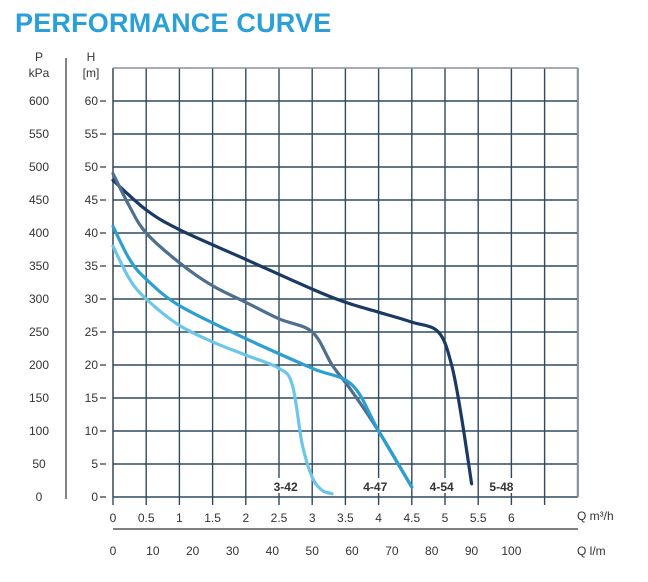  I want to click on q-lm-tick-label: 30, so click(233, 551).